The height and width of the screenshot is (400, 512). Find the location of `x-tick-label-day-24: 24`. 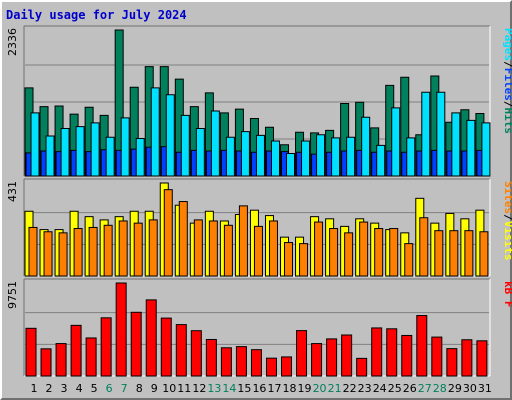

x-tick-label-day-24: 24 is located at coordinates (380, 388).